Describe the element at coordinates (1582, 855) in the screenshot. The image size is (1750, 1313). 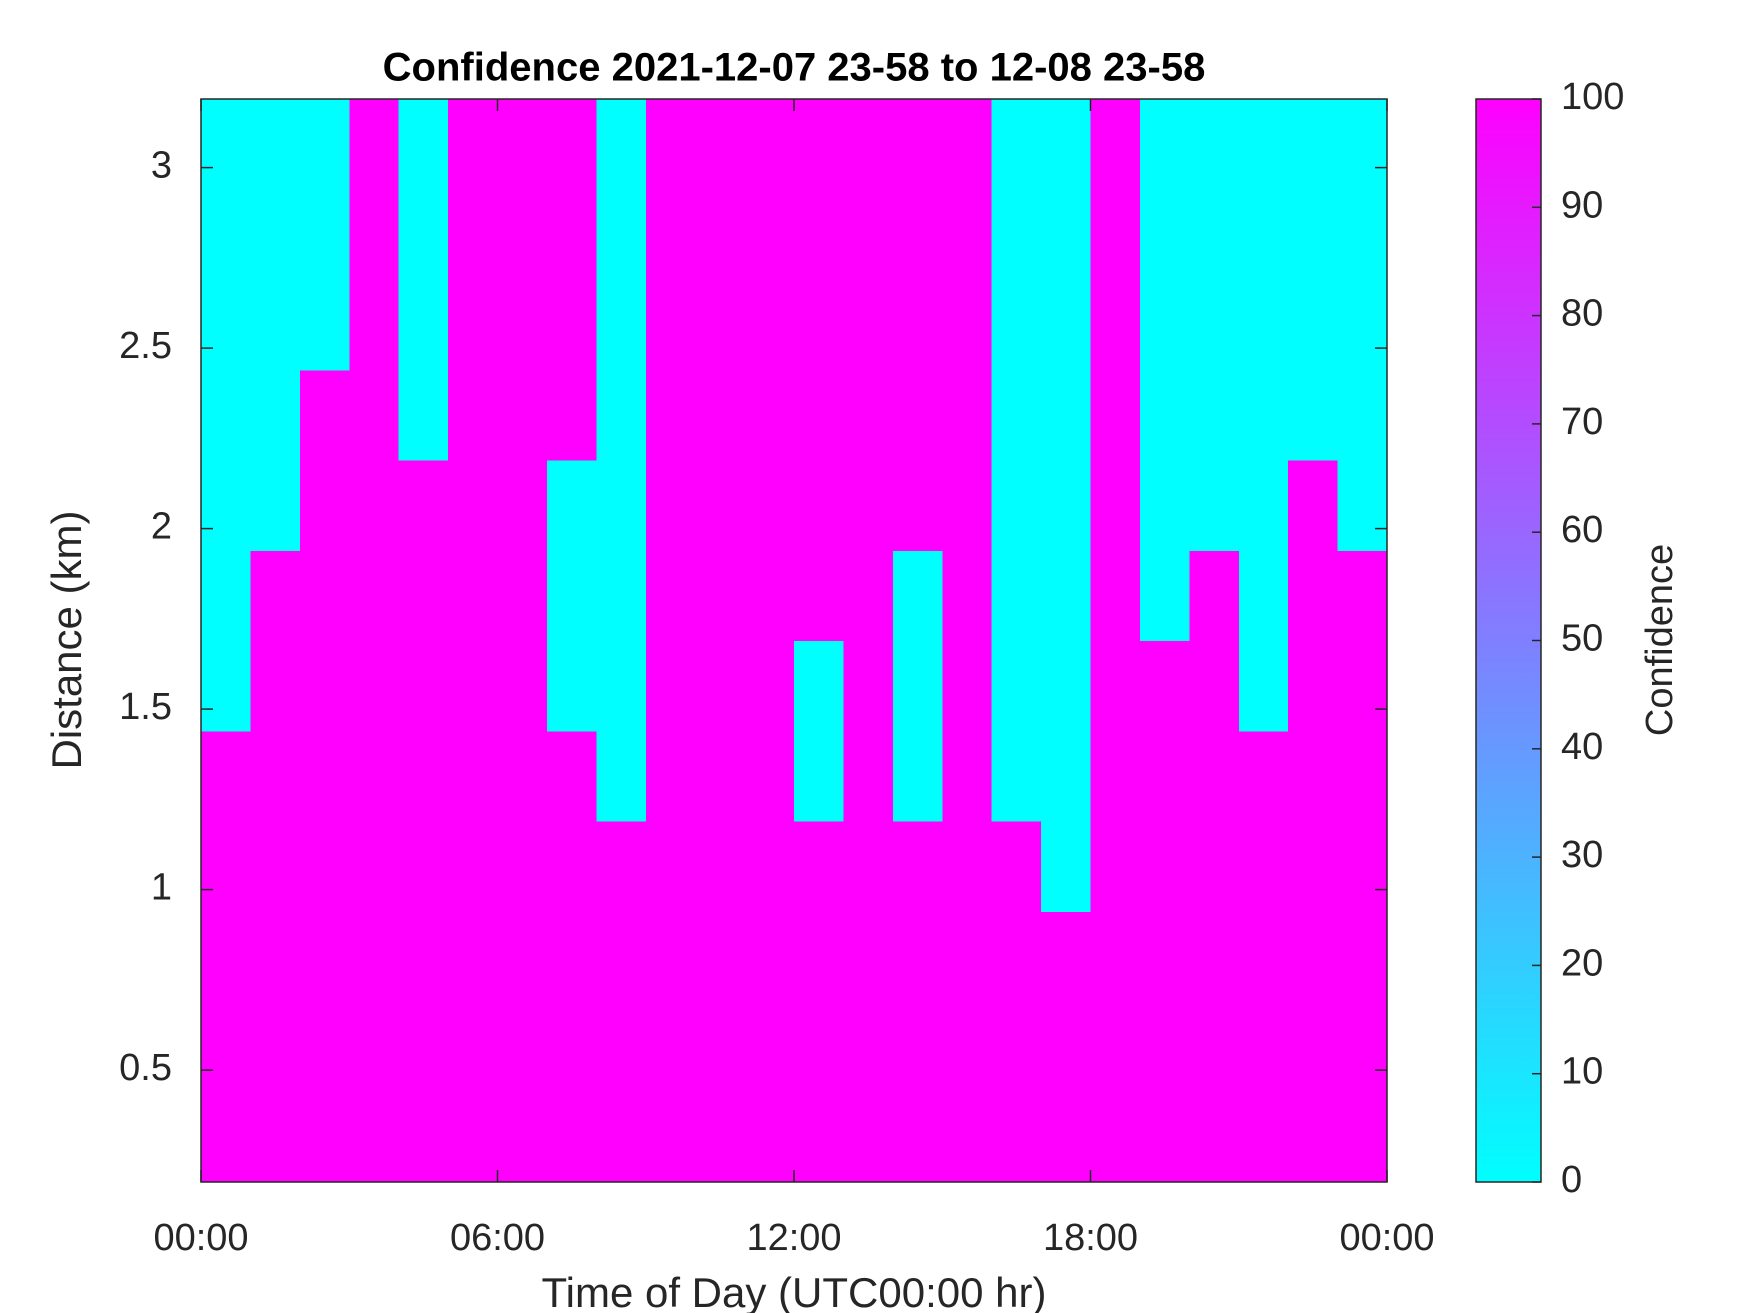
I see `colorbar-tick-label: 30` at that location.